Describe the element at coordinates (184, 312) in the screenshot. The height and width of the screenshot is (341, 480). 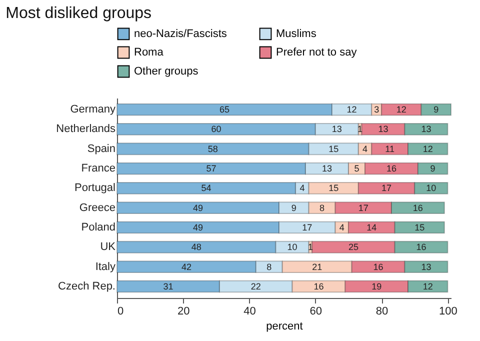
I see `x-tick-label: 20` at that location.